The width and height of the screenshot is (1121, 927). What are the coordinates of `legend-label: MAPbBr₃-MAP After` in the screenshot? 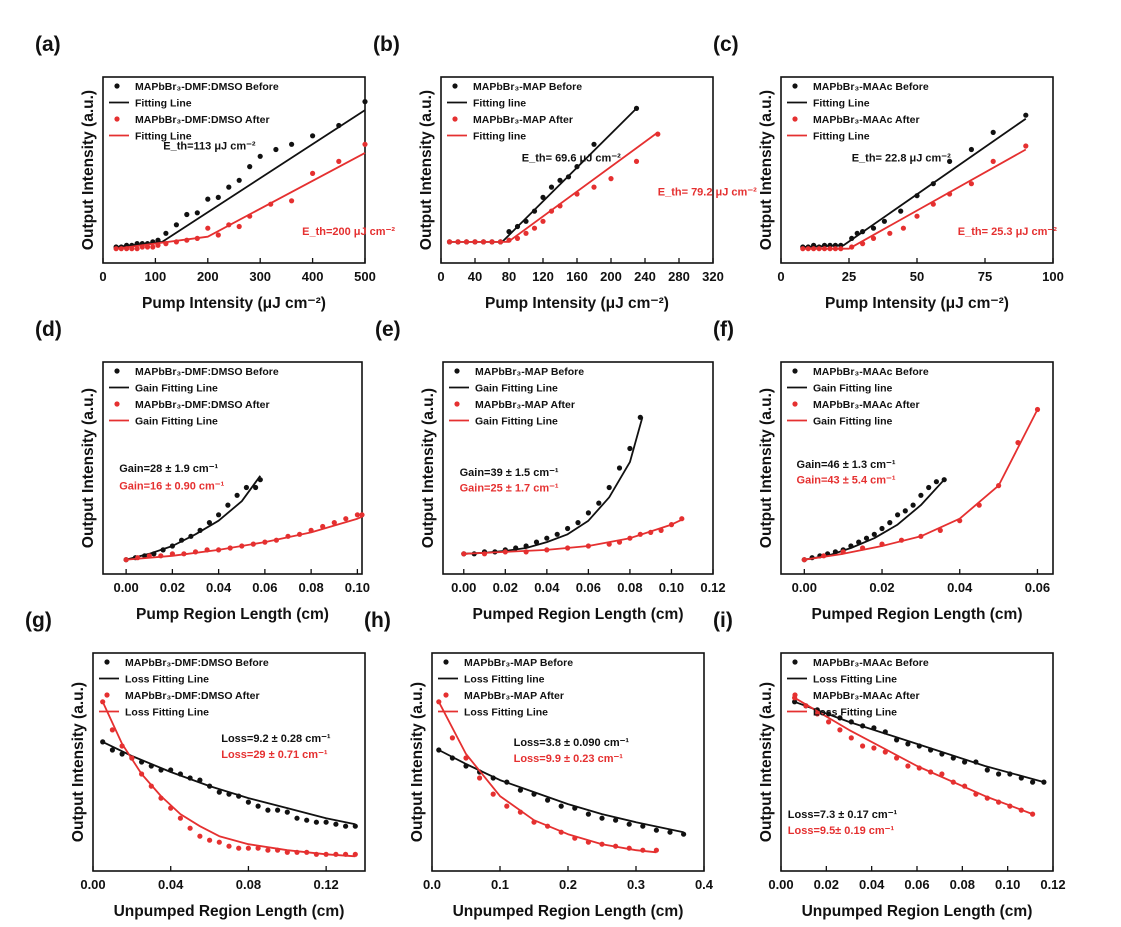 It's located at (523, 120).